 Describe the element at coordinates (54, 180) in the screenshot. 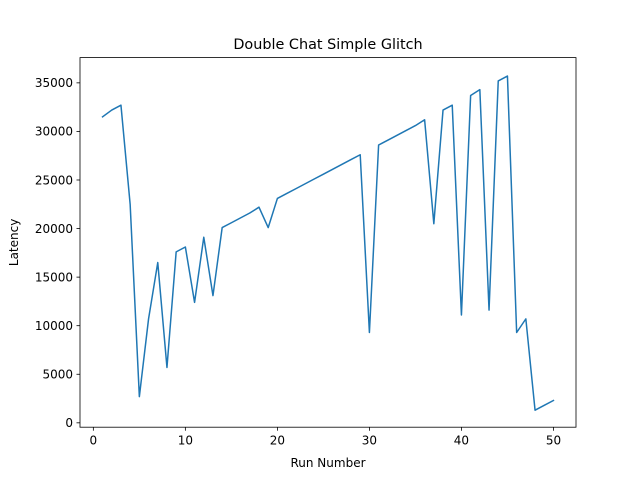

I see `y-tick-label: 25000` at that location.